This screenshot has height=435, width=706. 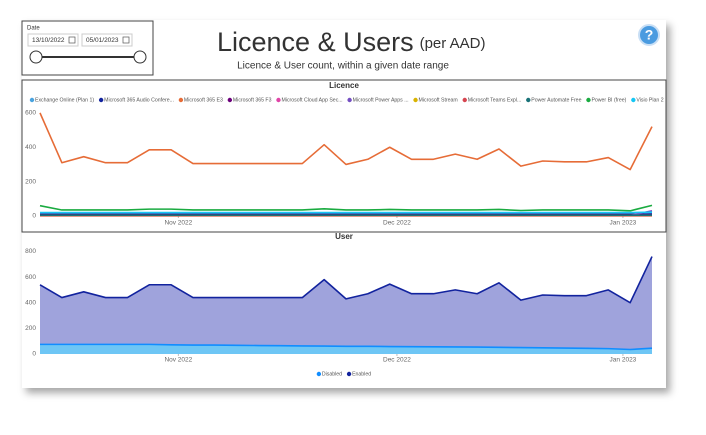 What do you see at coordinates (344, 85) in the screenshot?
I see `chart-title: Licence` at bounding box center [344, 85].